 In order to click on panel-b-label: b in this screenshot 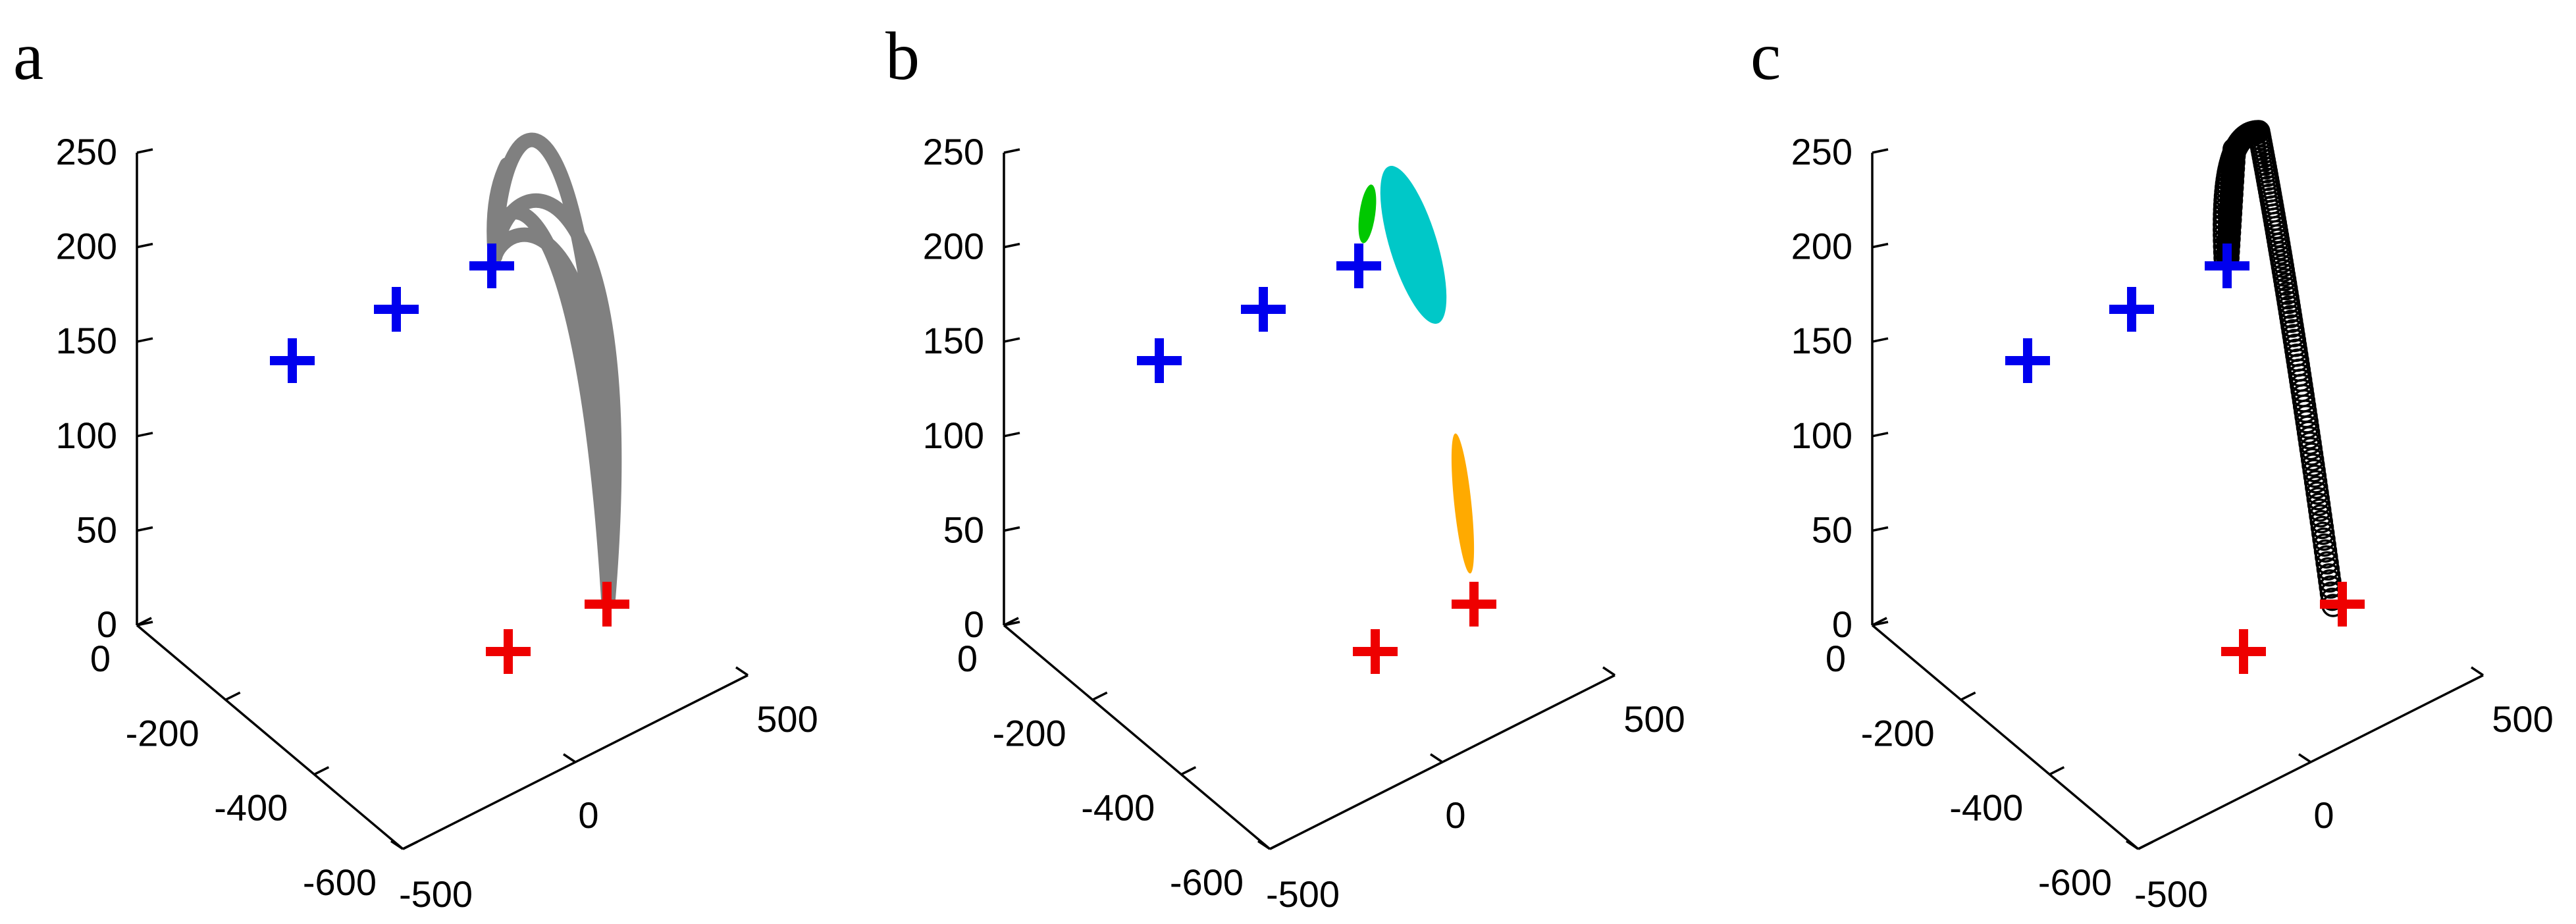, I will do `click(902, 56)`.